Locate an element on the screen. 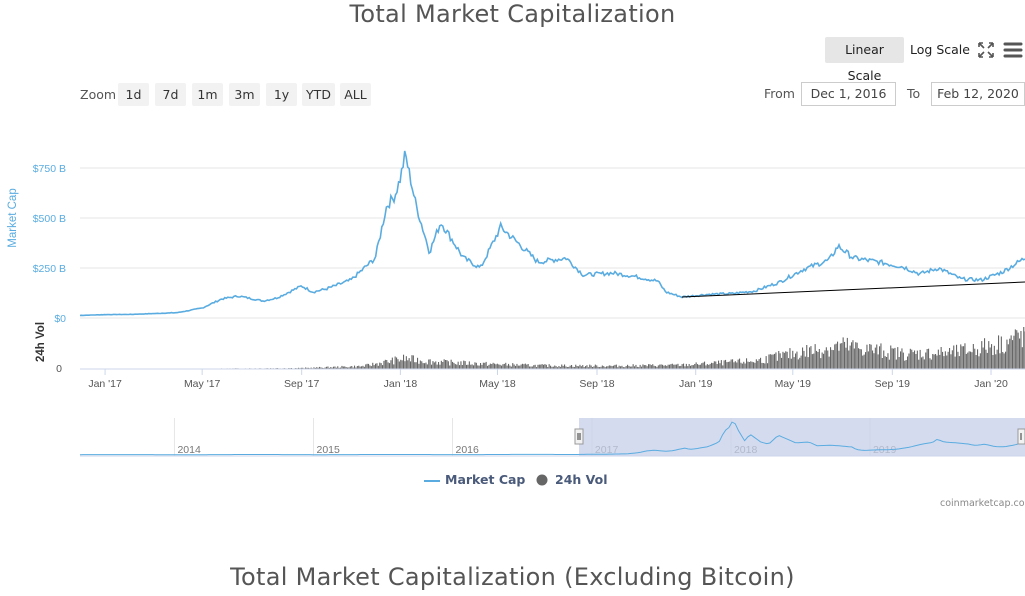 The width and height of the screenshot is (1025, 596). linear-scale-button: Linear Scale is located at coordinates (864, 60).